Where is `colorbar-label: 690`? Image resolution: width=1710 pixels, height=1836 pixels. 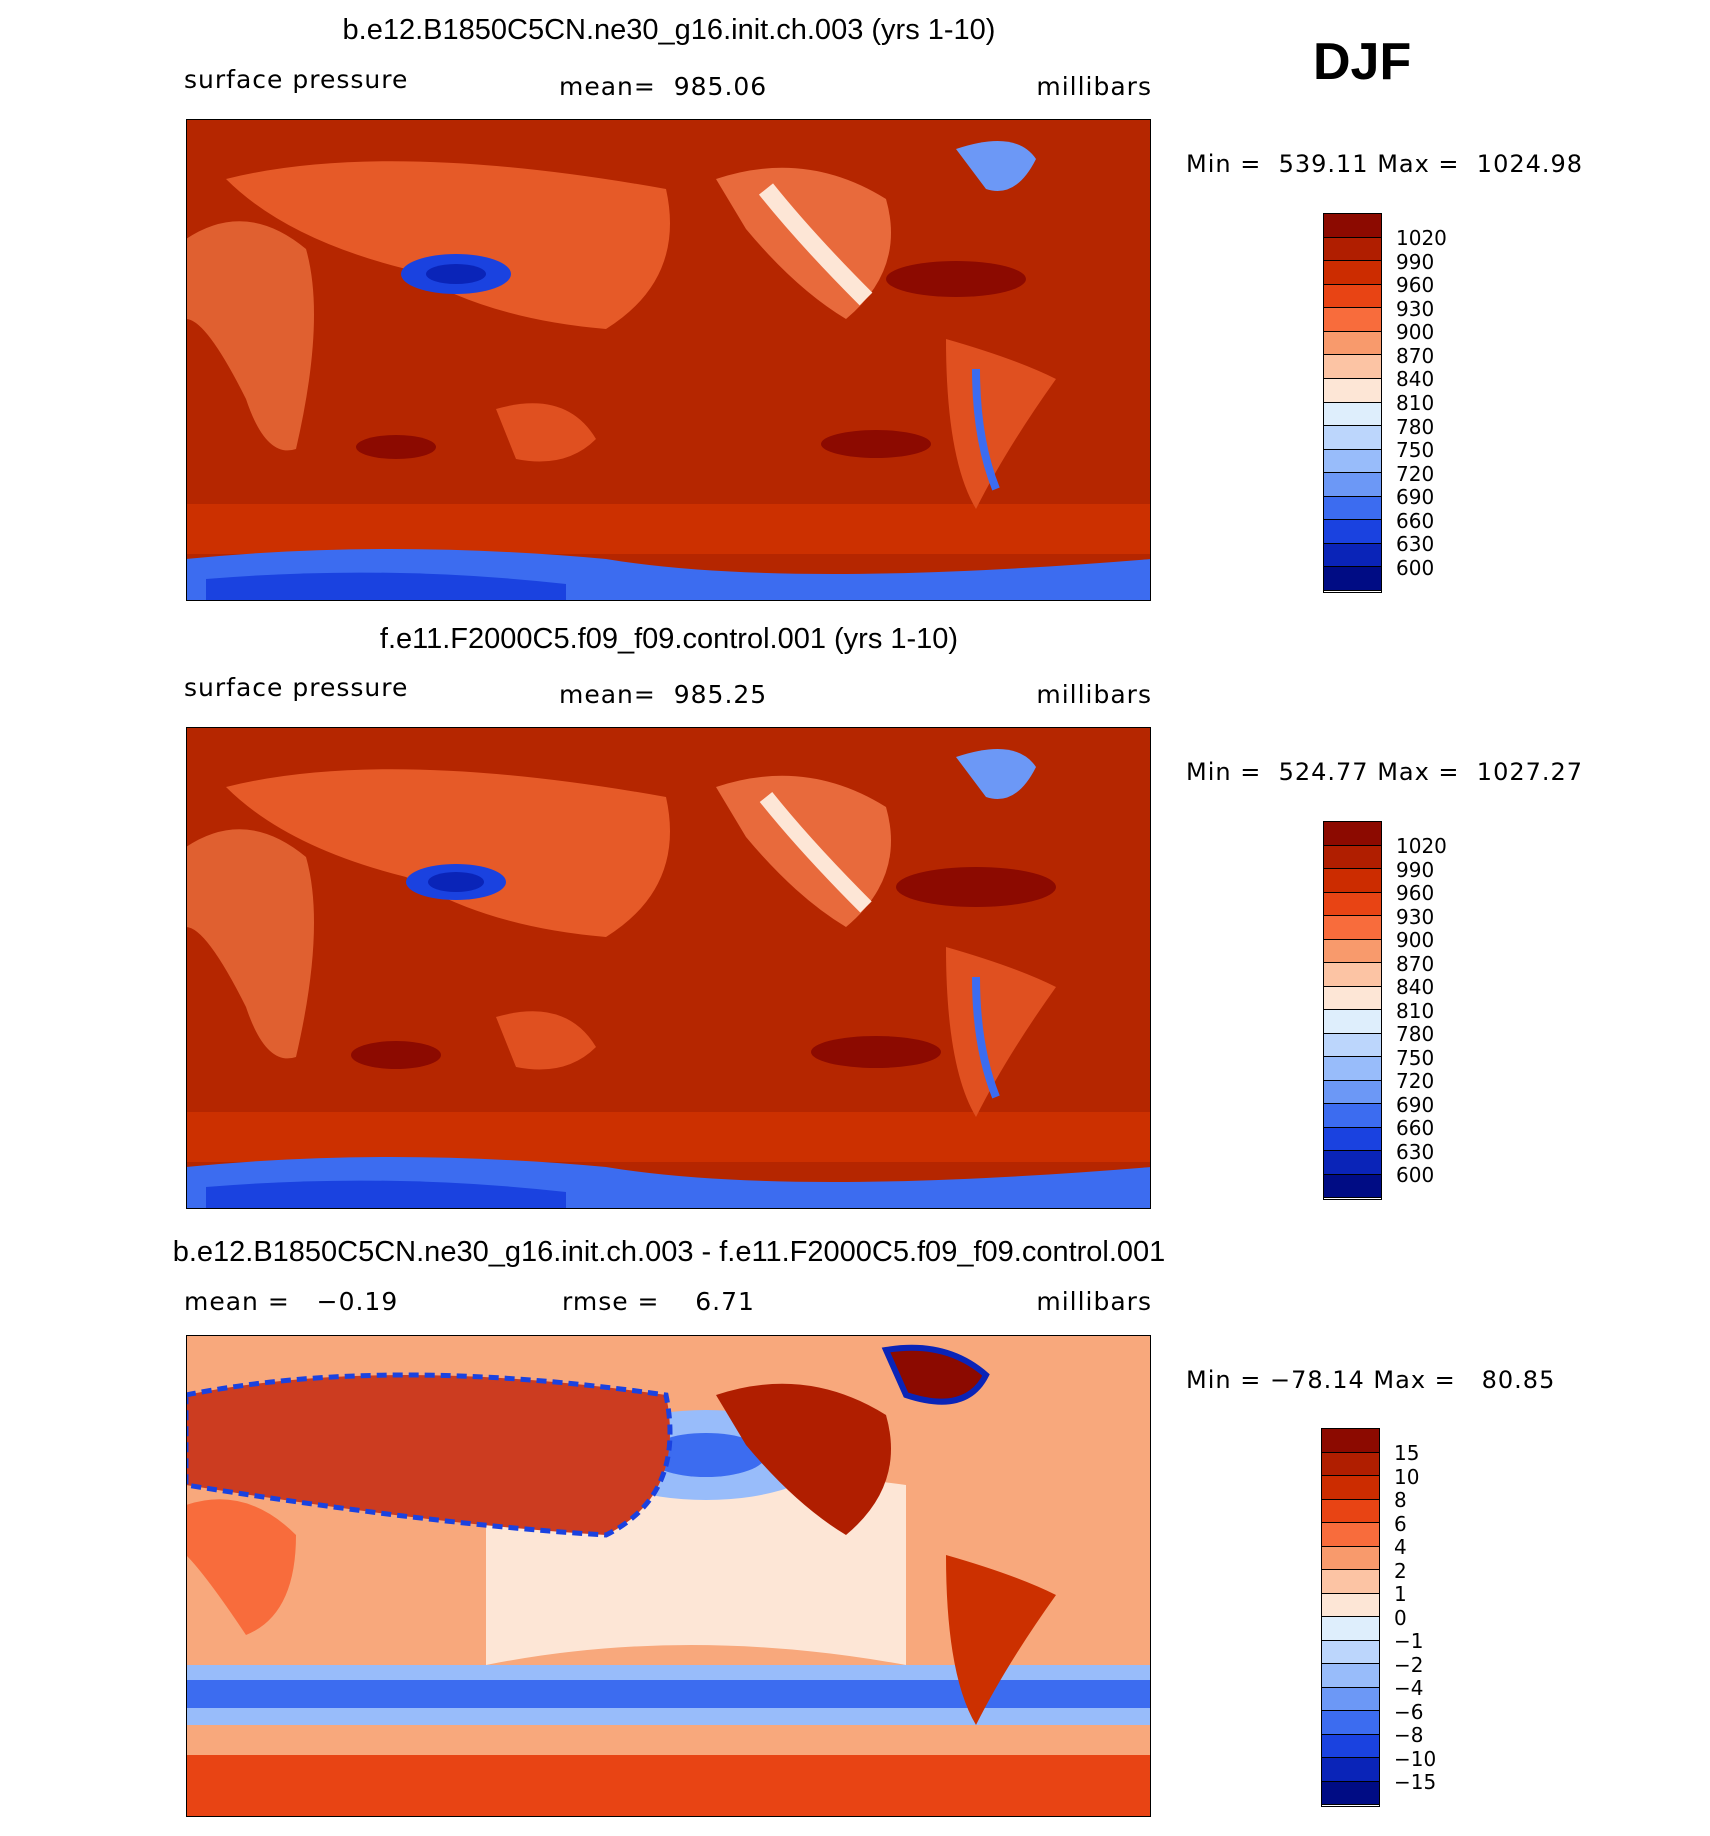 colorbar-label: 690 is located at coordinates (1415, 1104).